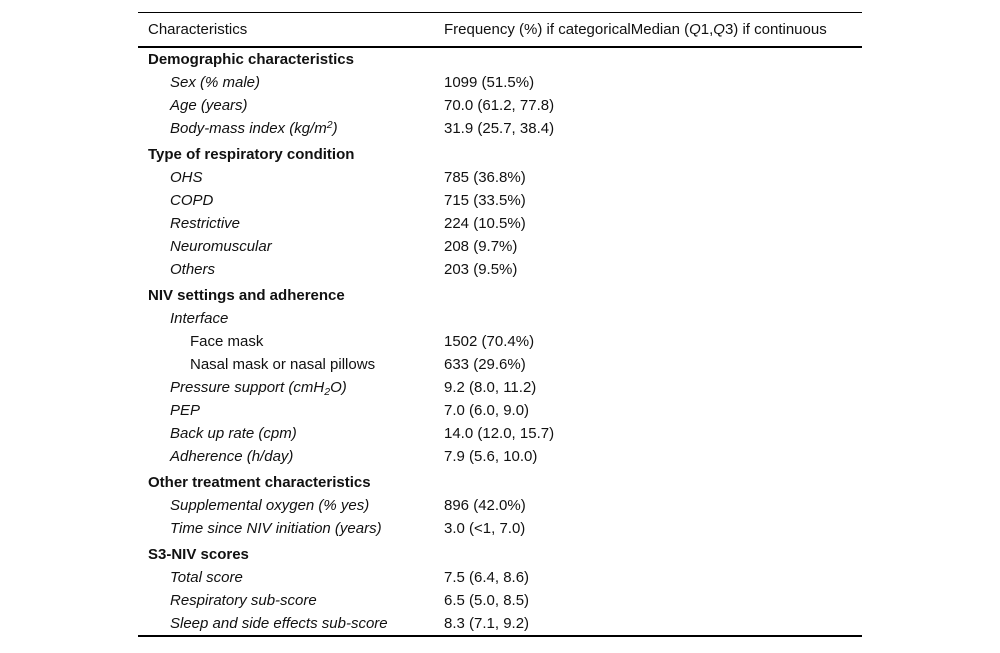 The image size is (1000, 653). I want to click on table-row: Face mask 1502 (70.4%), so click(500, 341).